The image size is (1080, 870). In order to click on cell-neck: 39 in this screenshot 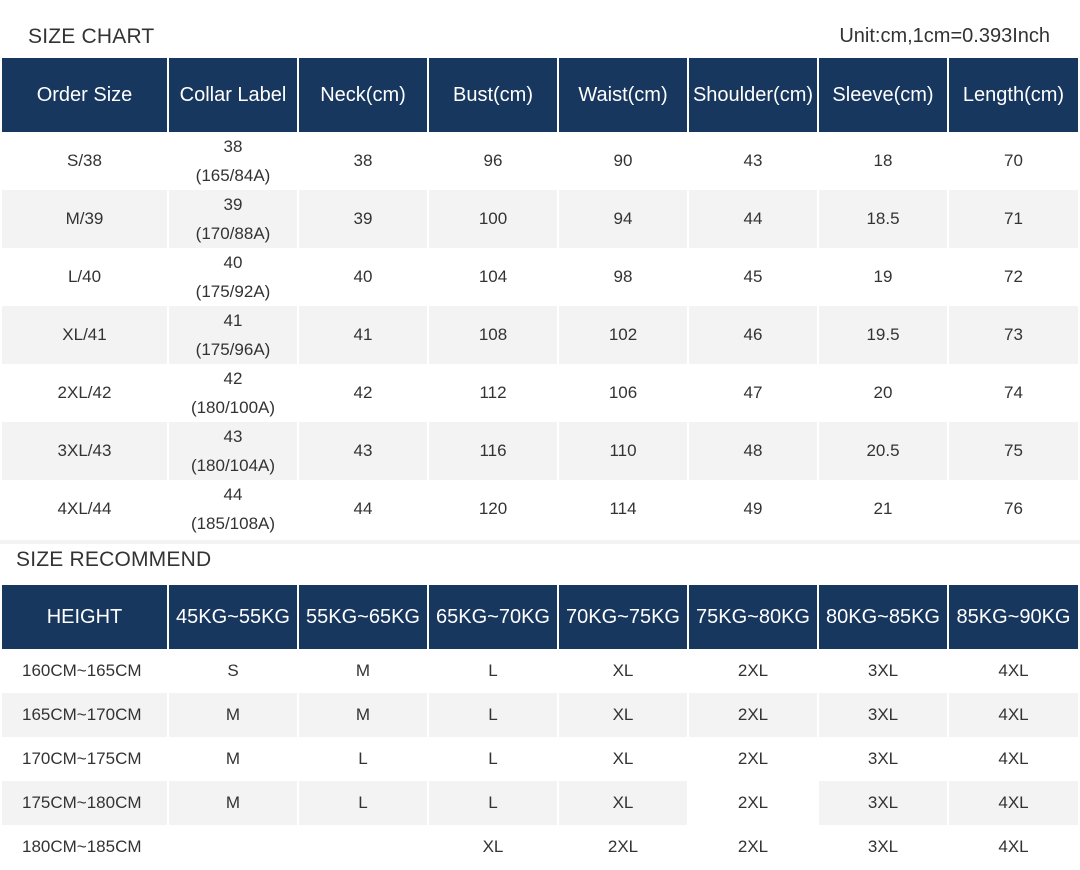, I will do `click(363, 219)`.